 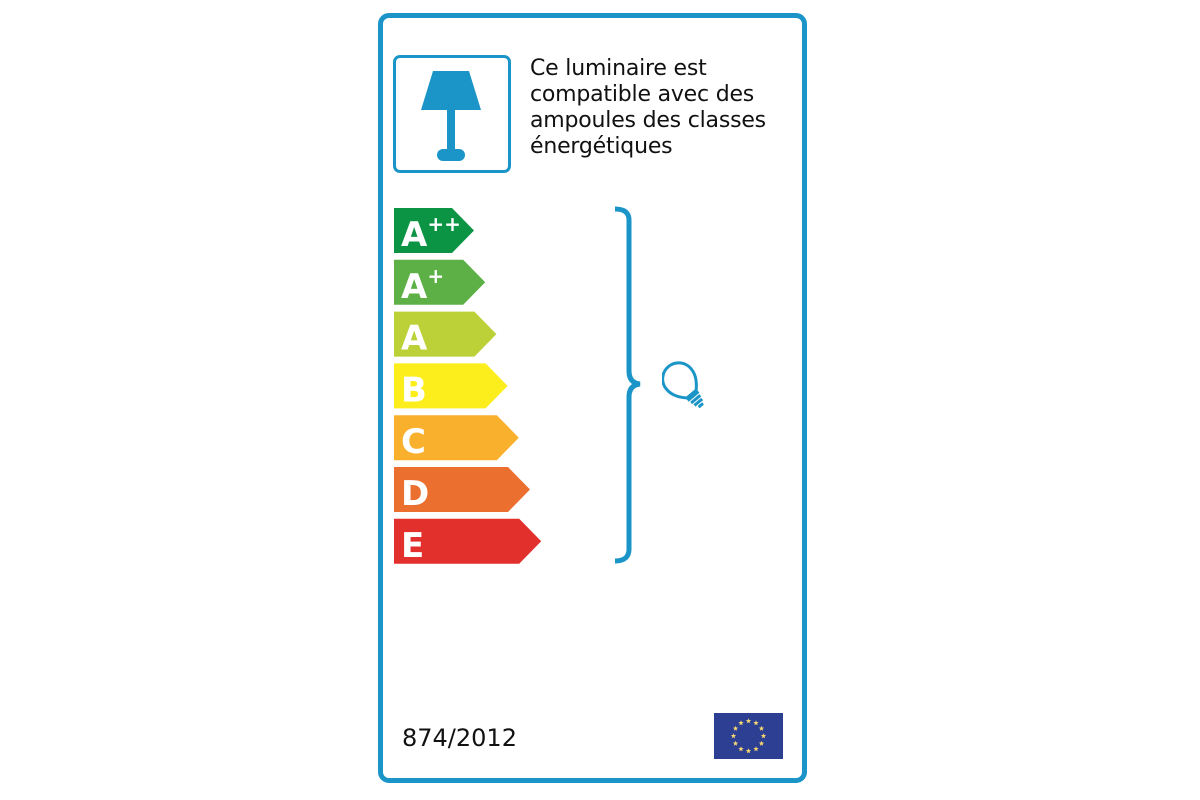 I want to click on energy-class-label: C, so click(x=413, y=442).